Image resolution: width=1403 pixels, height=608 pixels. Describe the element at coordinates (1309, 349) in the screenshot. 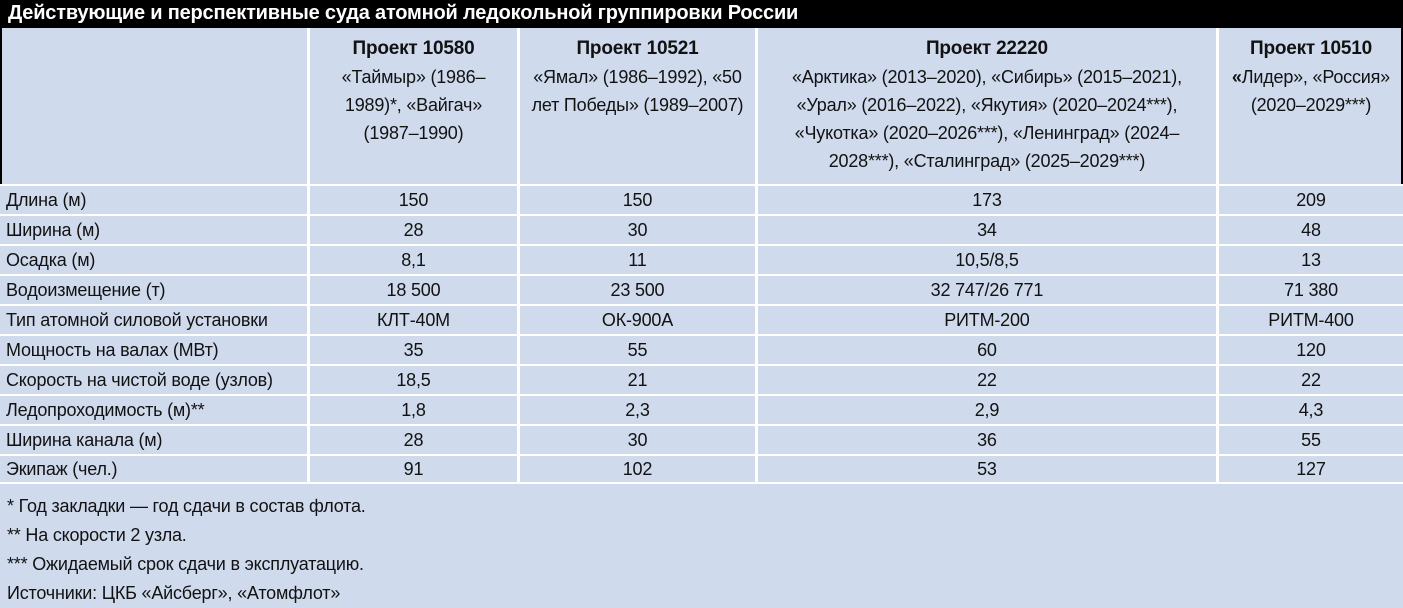

I see `cell-value: 120` at that location.